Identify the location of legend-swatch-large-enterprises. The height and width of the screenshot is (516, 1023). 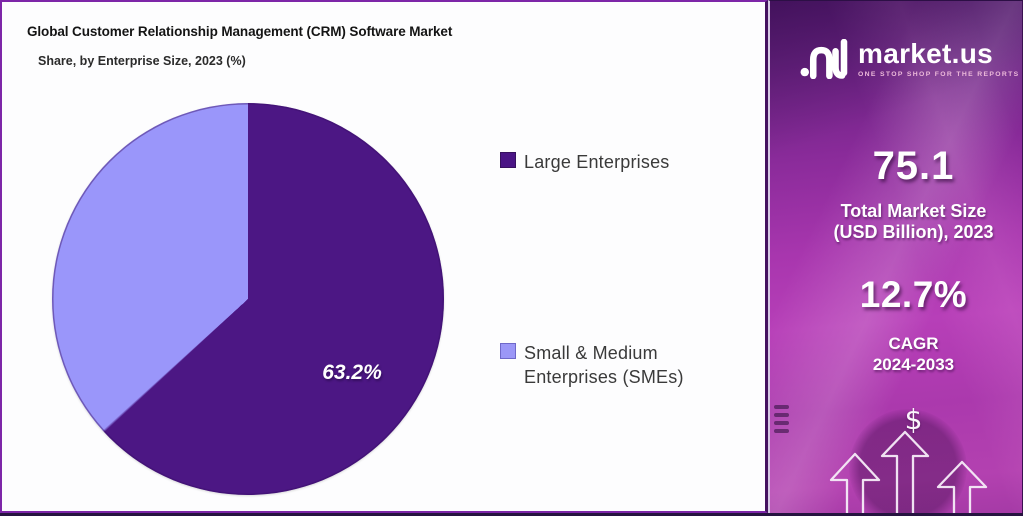
(508, 160).